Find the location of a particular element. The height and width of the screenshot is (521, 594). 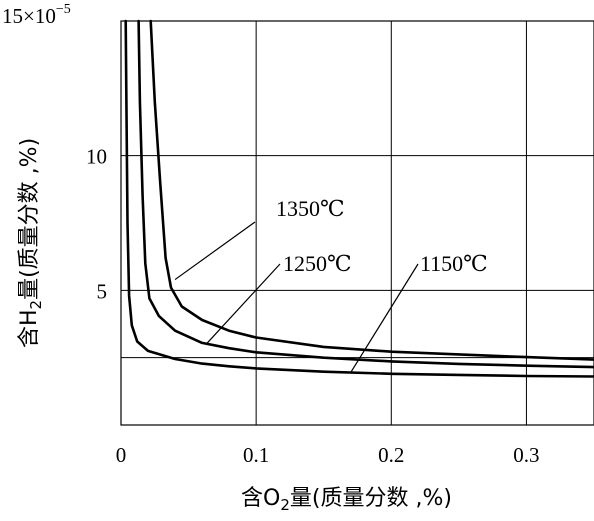

x-axis-title: 含O2量(质量分数 ,%) is located at coordinates (346, 500).